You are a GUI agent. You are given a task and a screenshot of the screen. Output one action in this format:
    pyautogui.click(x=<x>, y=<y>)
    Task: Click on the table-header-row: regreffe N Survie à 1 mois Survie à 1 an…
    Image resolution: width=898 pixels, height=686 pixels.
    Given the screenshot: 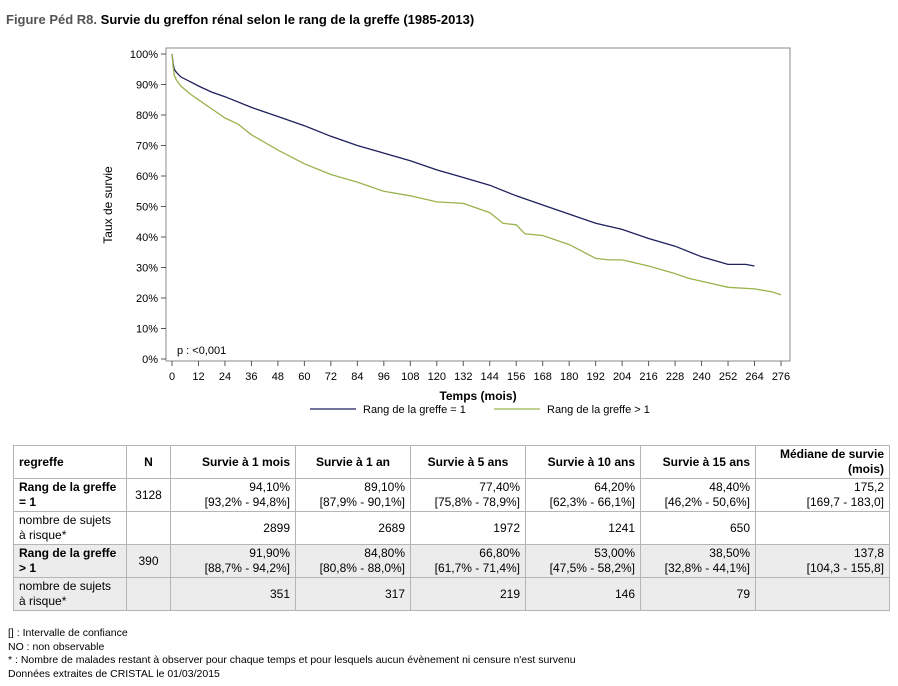 What is the action you would take?
    pyautogui.click(x=451, y=462)
    